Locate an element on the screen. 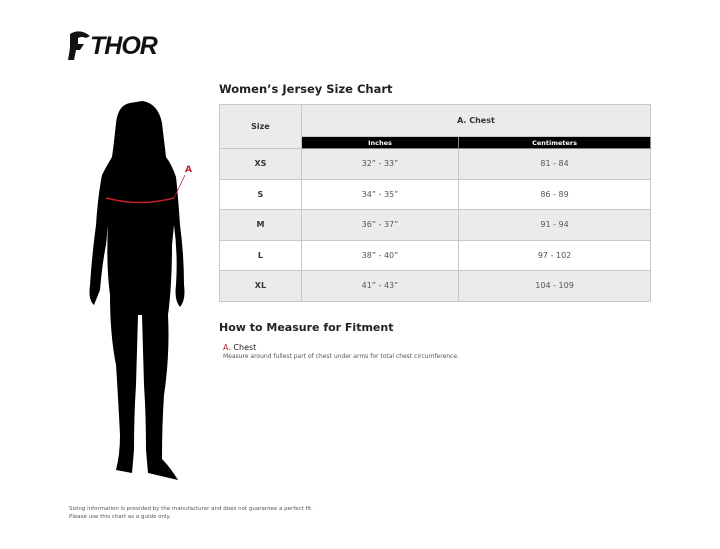 The image size is (720, 549). howto-heading: How to Measure for Fitment is located at coordinates (306, 327).